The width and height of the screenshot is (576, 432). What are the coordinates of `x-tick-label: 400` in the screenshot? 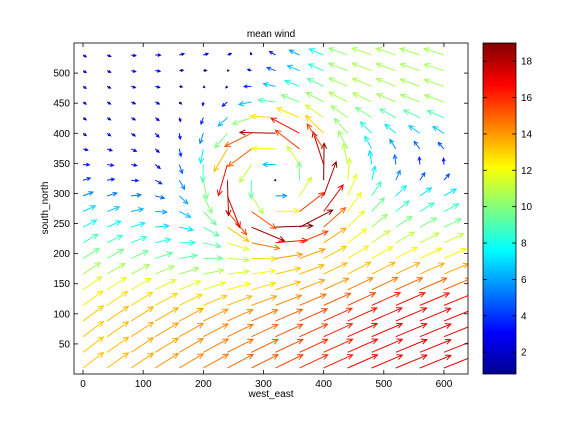 It's located at (323, 384).